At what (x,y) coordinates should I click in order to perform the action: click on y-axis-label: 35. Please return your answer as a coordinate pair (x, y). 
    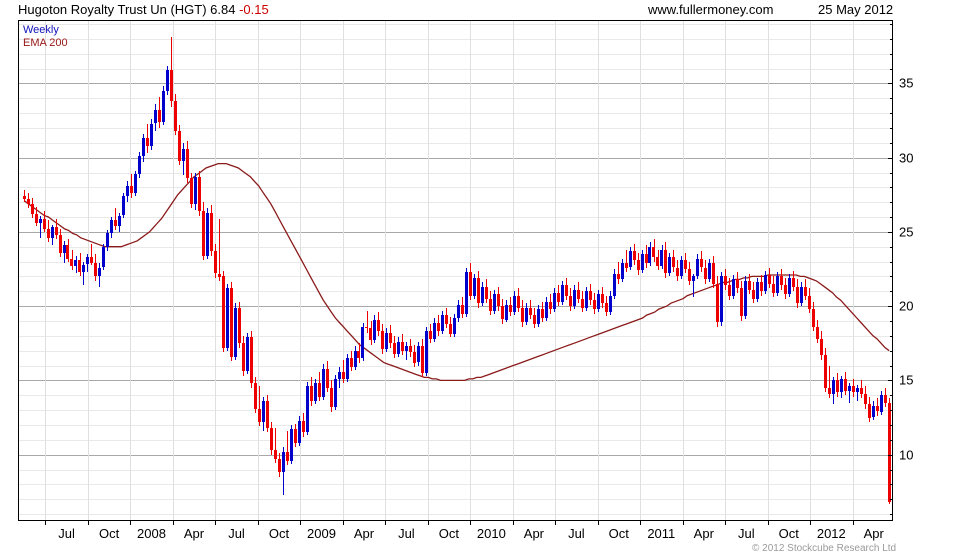
    Looking at the image, I should click on (906, 83).